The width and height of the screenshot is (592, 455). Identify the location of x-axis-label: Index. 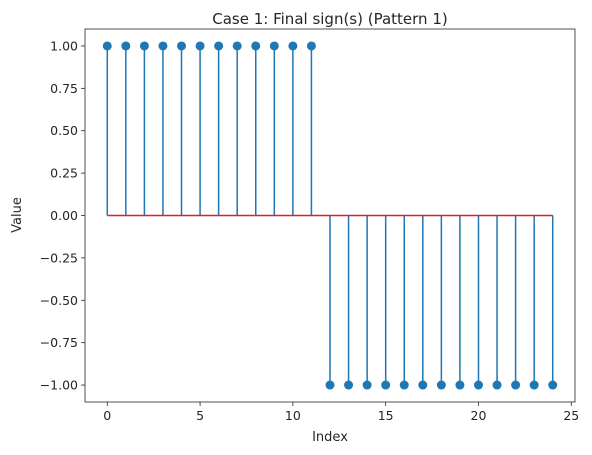
(330, 437).